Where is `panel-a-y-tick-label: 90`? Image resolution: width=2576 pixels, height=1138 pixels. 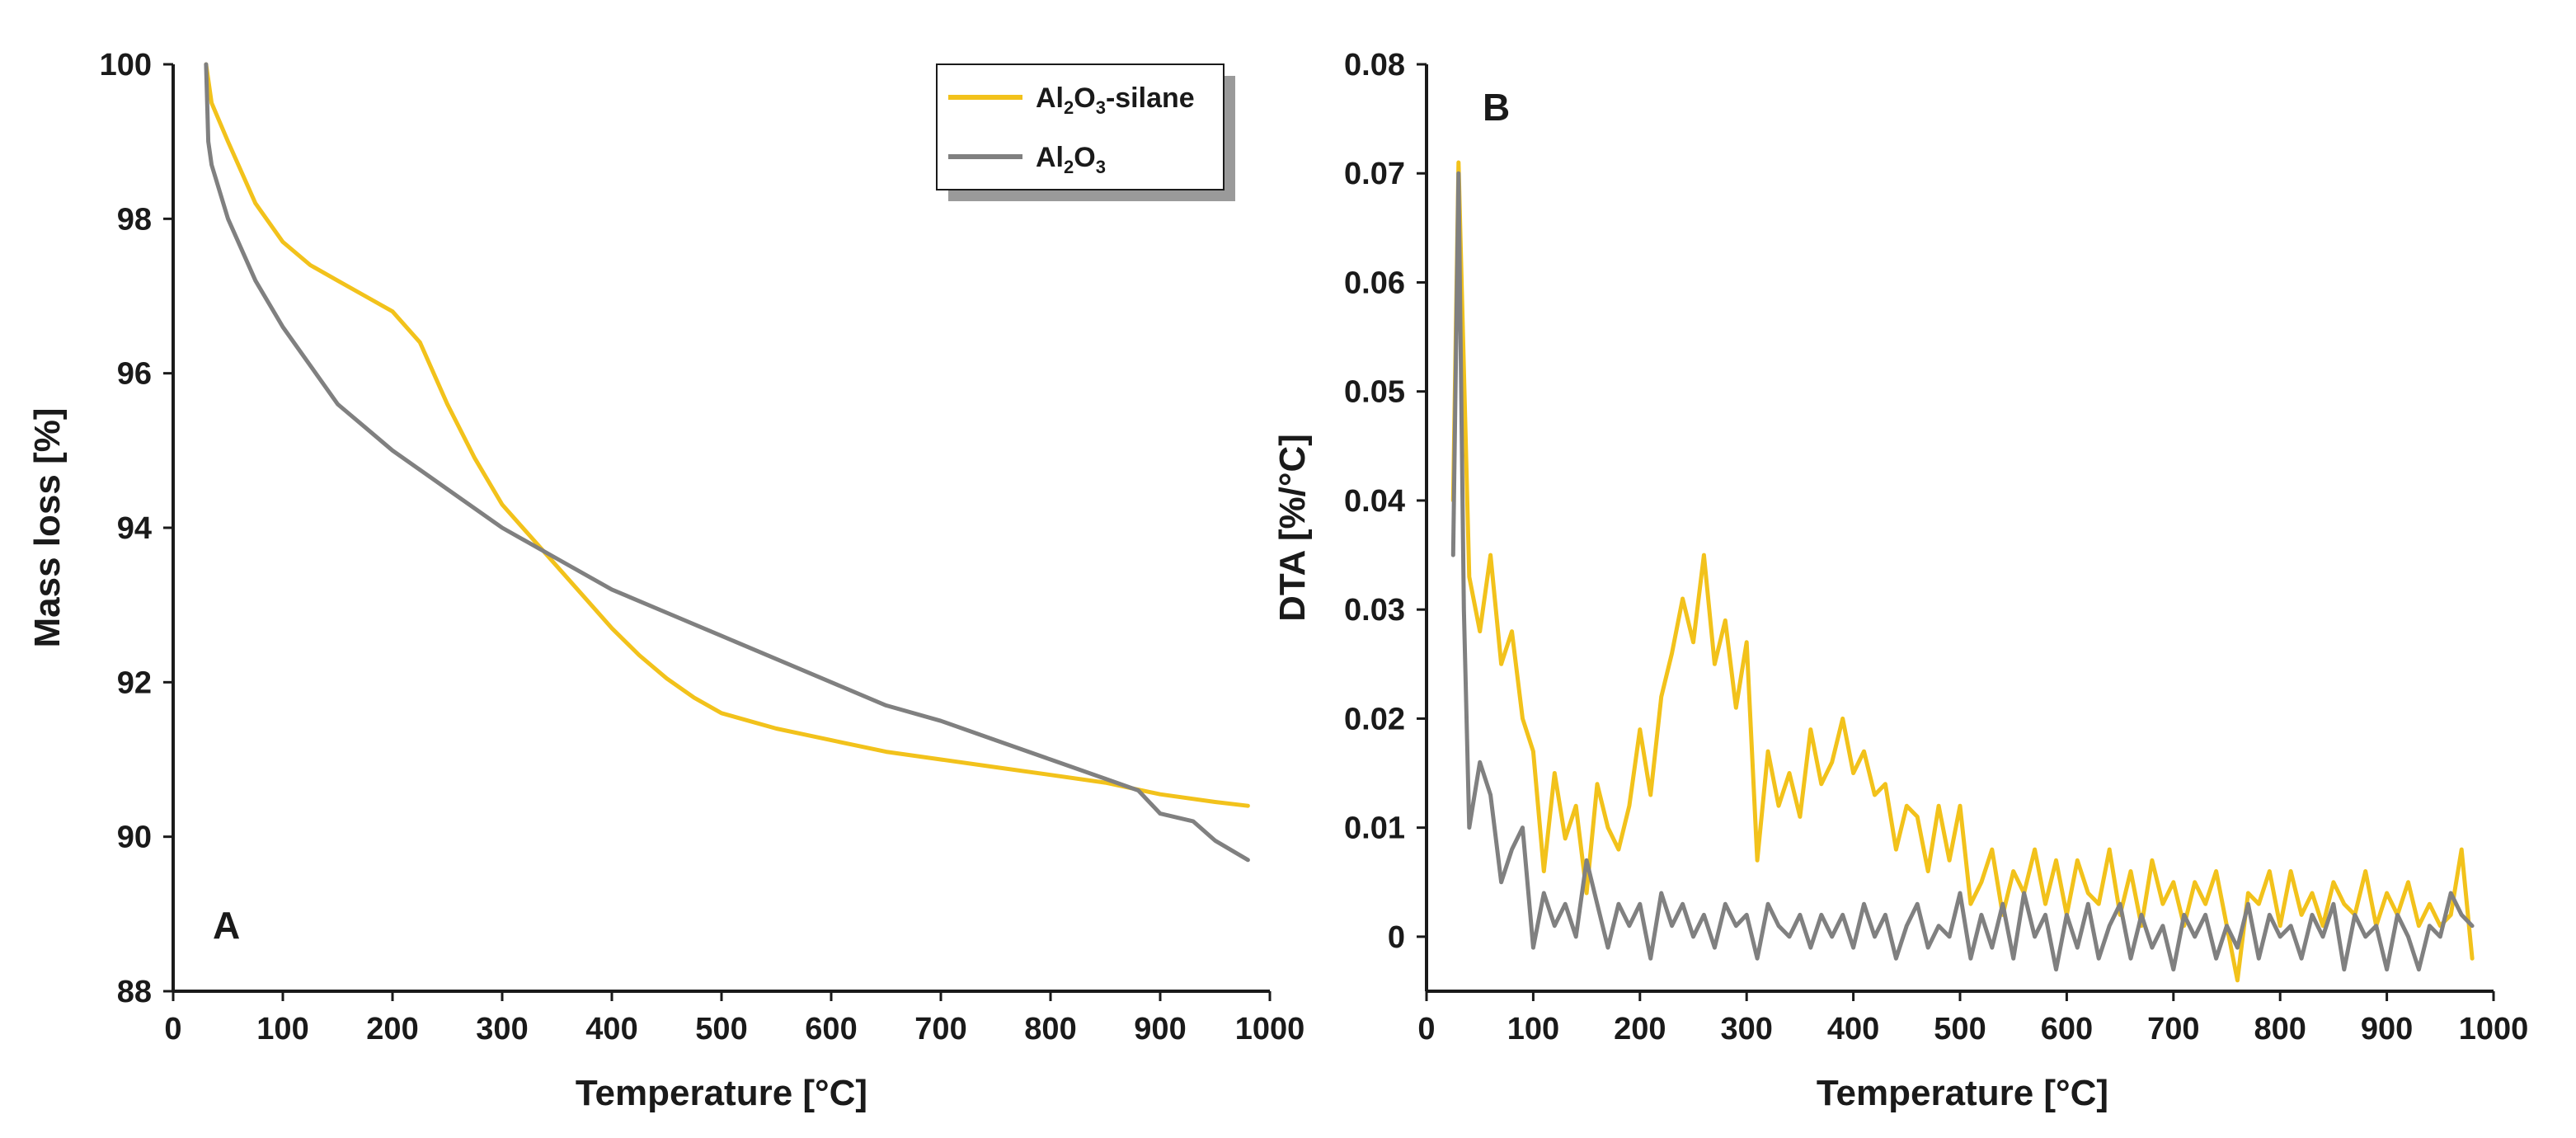 panel-a-y-tick-label: 90 is located at coordinates (134, 838).